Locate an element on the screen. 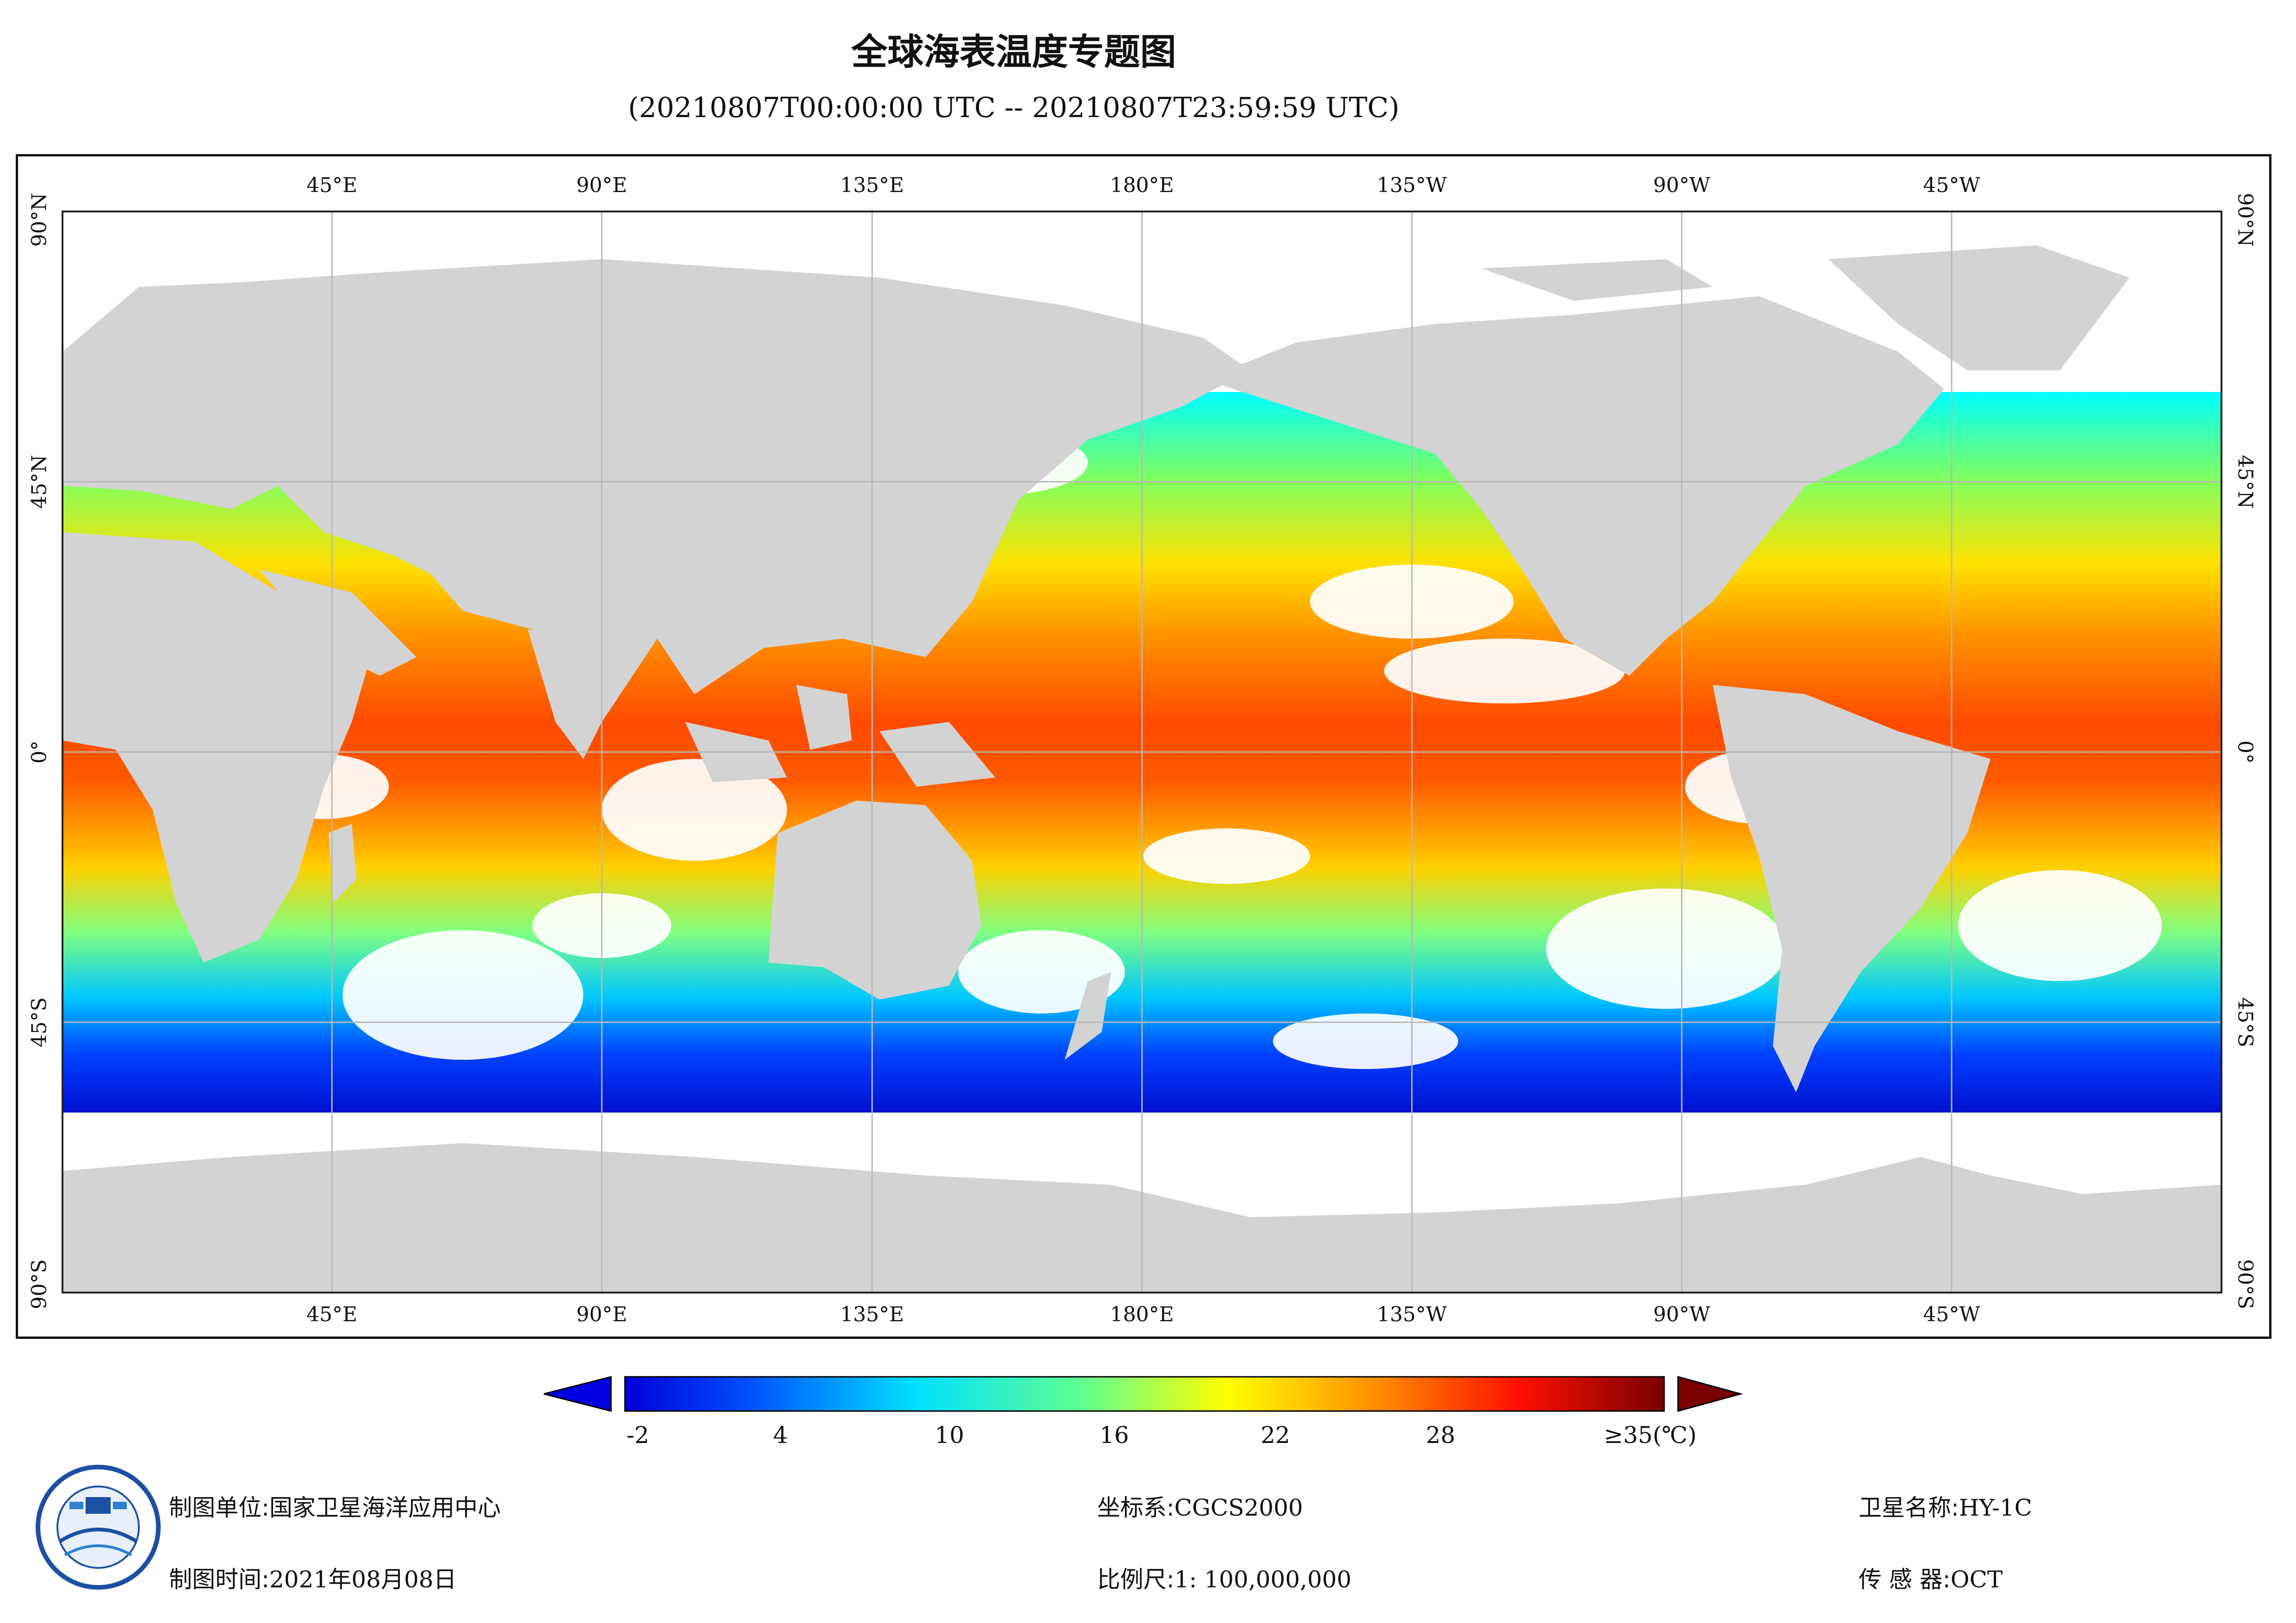 This screenshot has width=2296, height=1623. colorbar-tick: 4 is located at coordinates (780, 1435).